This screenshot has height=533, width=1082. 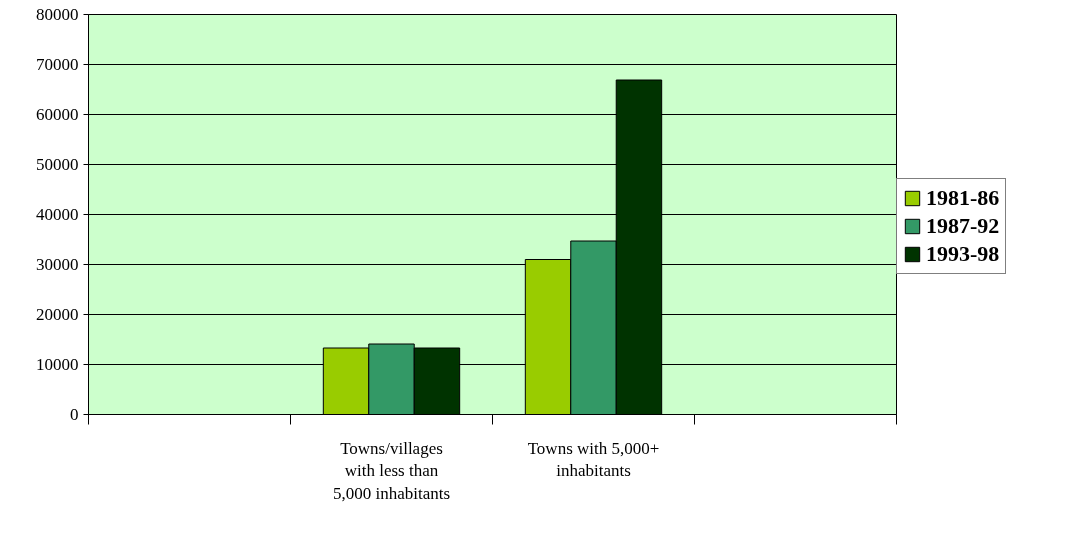 I want to click on legend-label: 1993-98, so click(x=963, y=254).